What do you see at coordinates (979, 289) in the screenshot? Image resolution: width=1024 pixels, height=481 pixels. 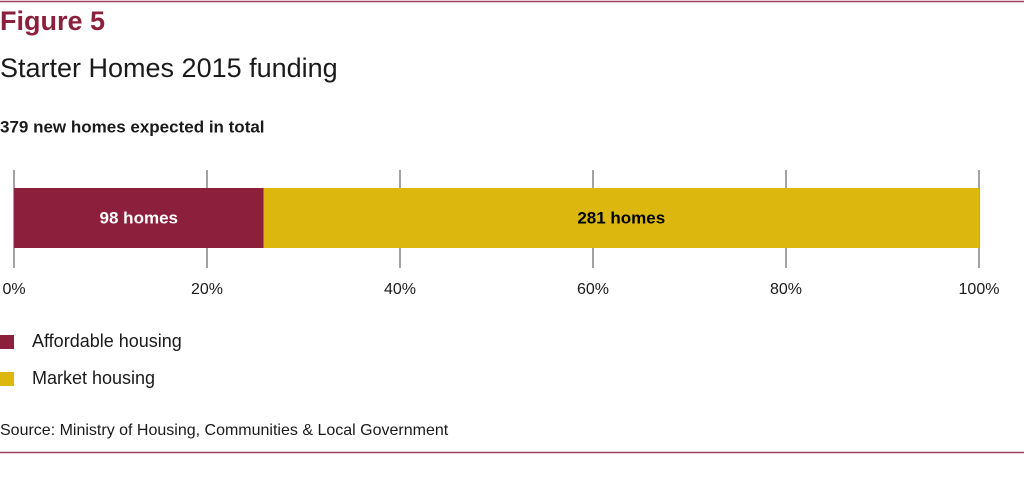 I see `x-tick-label: 100%` at bounding box center [979, 289].